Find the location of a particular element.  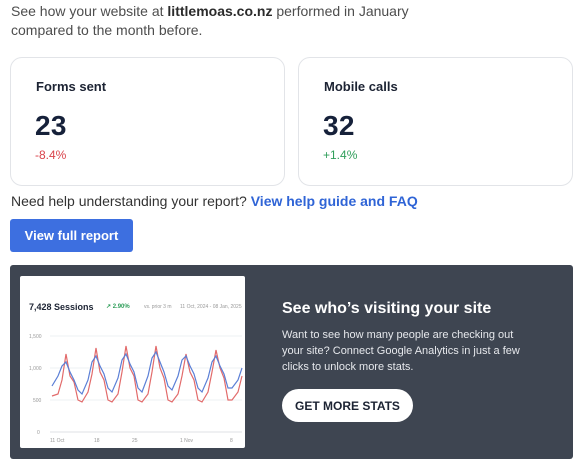

chart-gridlines is located at coordinates (146, 384).